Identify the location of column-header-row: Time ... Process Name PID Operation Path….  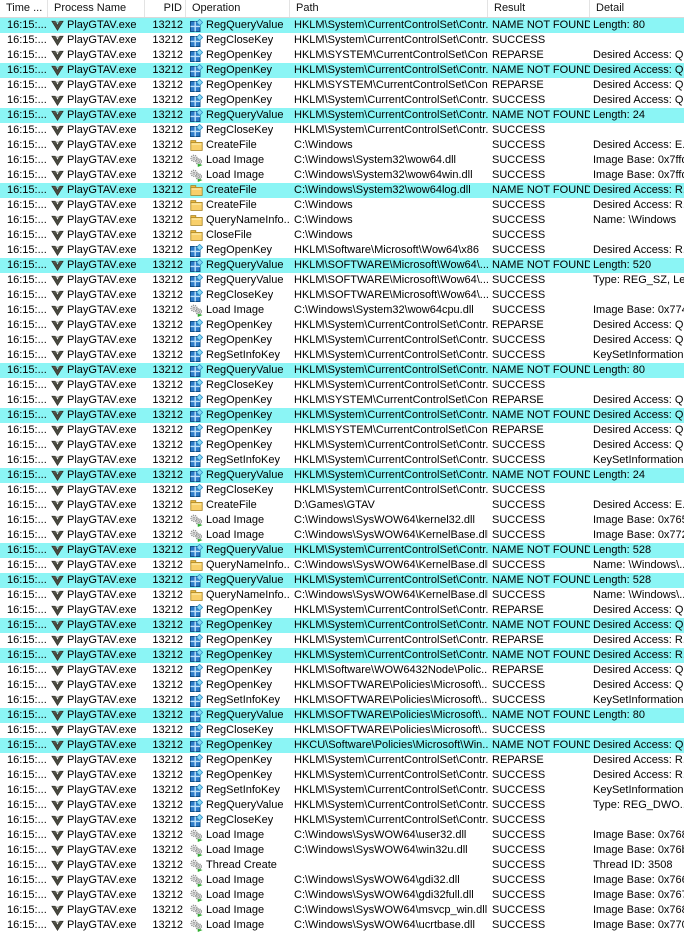
(342, 9).